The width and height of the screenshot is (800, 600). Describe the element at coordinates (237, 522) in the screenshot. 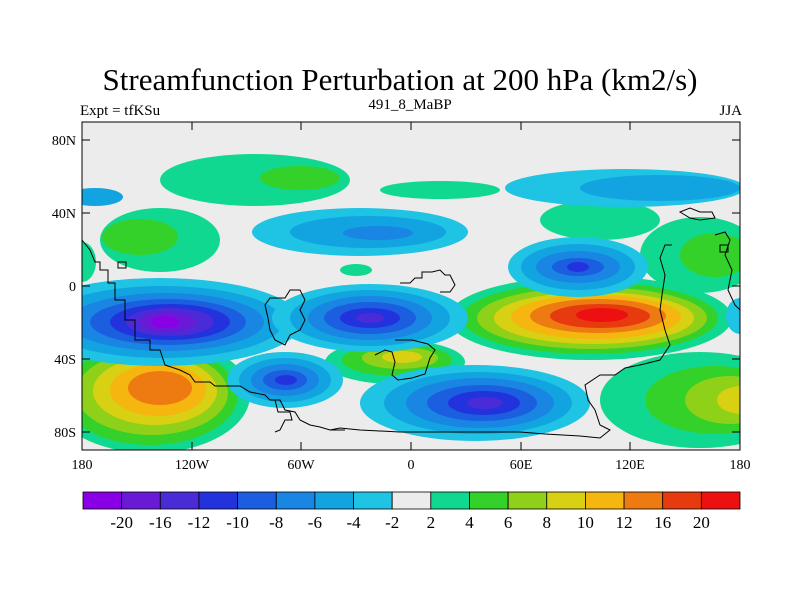

I see `colorbar-label: -10` at that location.